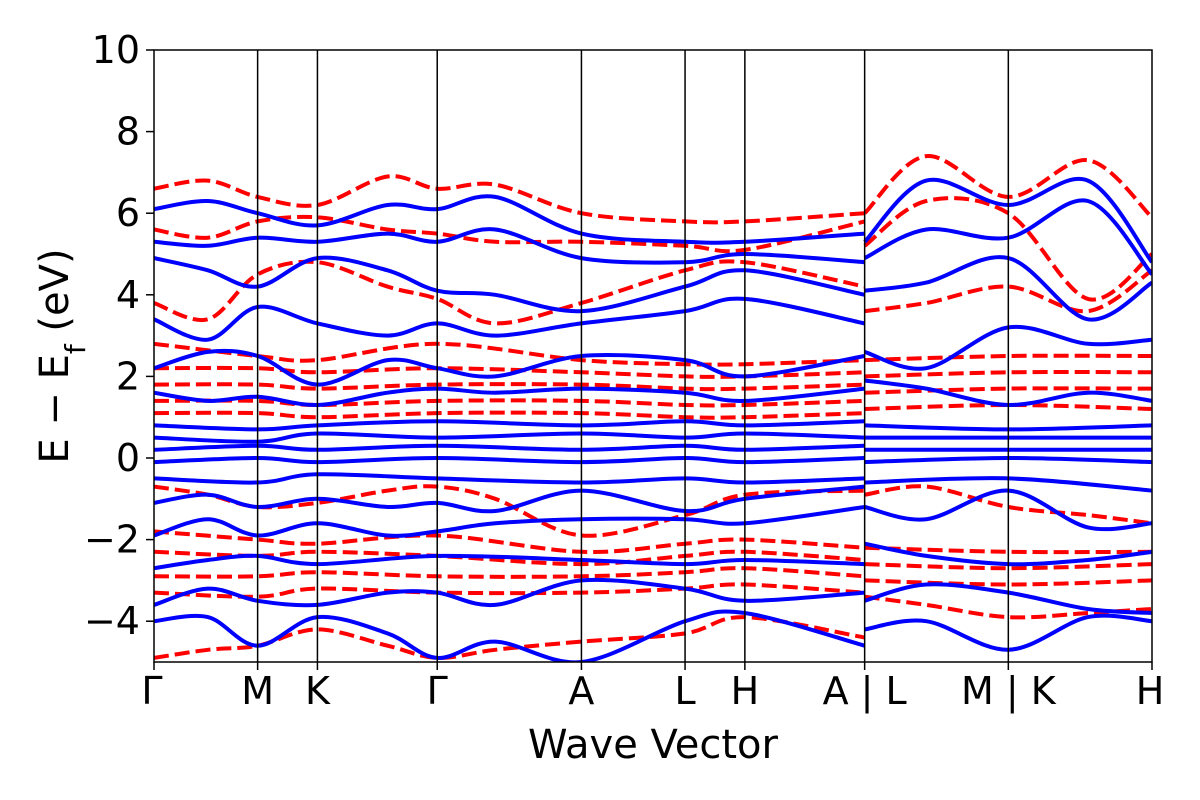 The width and height of the screenshot is (1200, 800). What do you see at coordinates (653, 745) in the screenshot?
I see `x-axis-title: Wave Vector` at bounding box center [653, 745].